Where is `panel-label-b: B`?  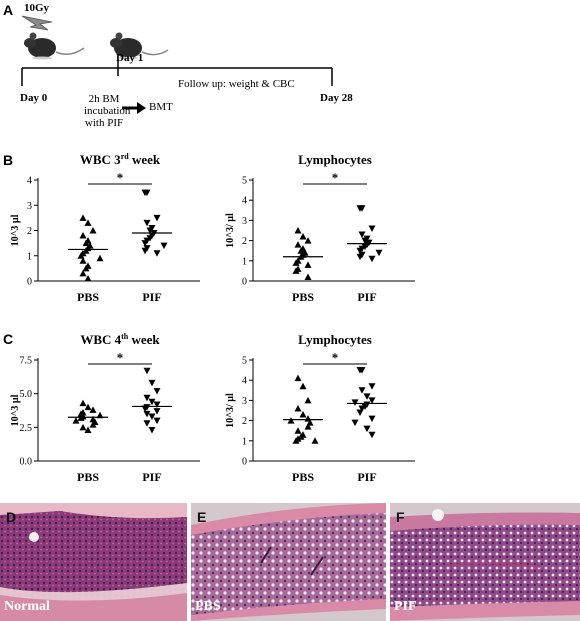 panel-label-b: B is located at coordinates (8, 160).